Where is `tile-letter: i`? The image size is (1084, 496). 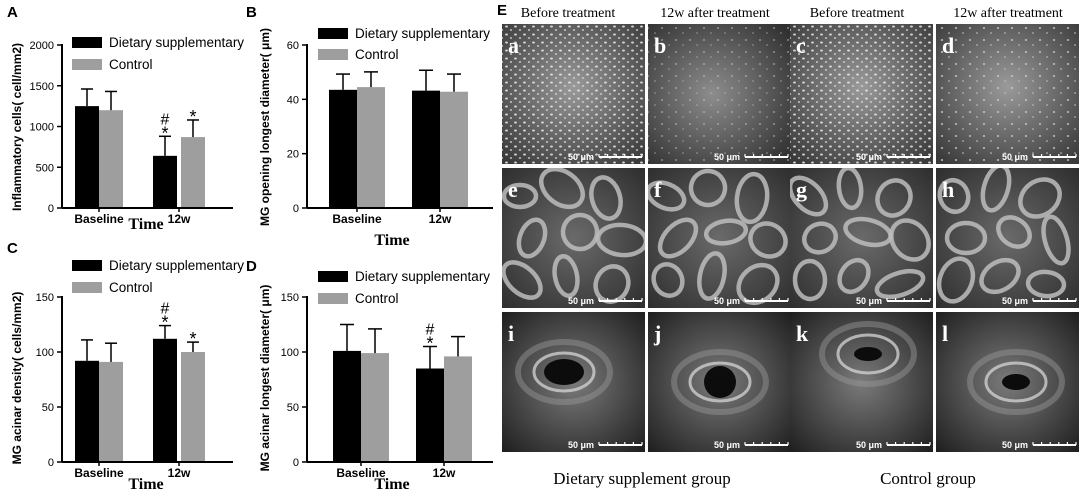
tile-letter: i is located at coordinates (511, 333).